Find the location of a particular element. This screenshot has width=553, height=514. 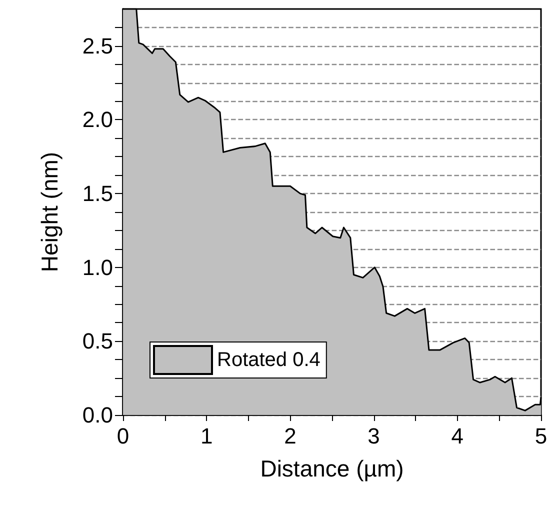

y-axis-title: Height (nm) is located at coordinates (49, 212).